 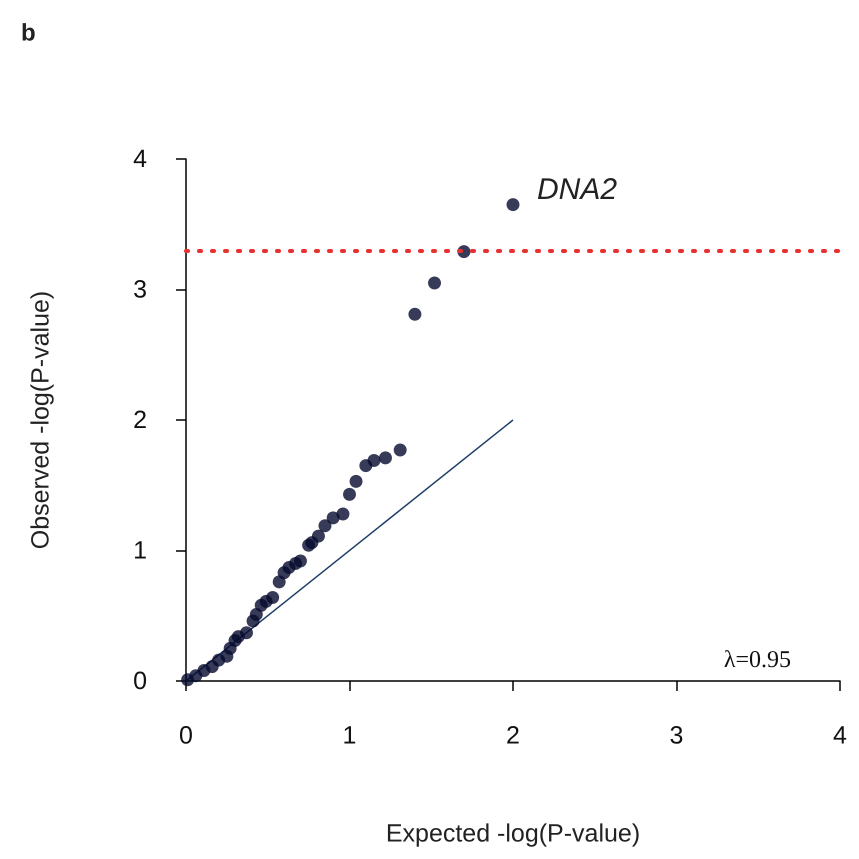 What do you see at coordinates (577, 189) in the screenshot?
I see `annotation: DNA2` at bounding box center [577, 189].